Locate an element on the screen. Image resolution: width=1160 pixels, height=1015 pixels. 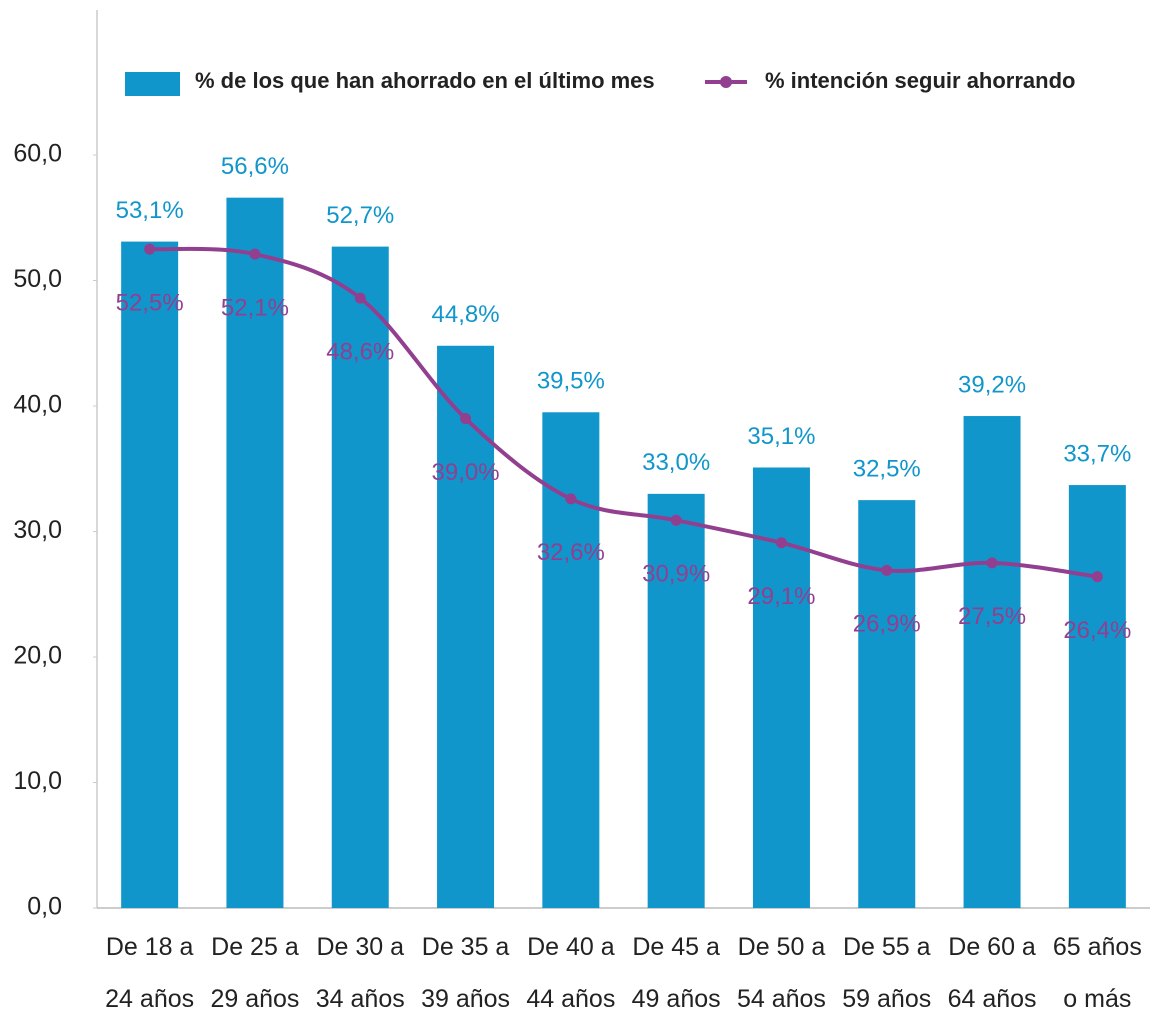
bar-value-label: 52,7% is located at coordinates (360, 215).